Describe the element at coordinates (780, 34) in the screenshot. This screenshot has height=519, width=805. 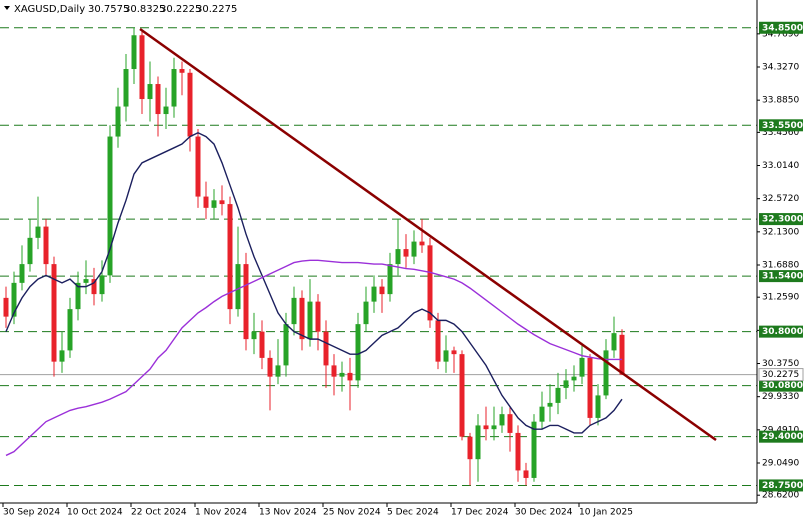
I see `y-tick-label: 34.7690` at that location.